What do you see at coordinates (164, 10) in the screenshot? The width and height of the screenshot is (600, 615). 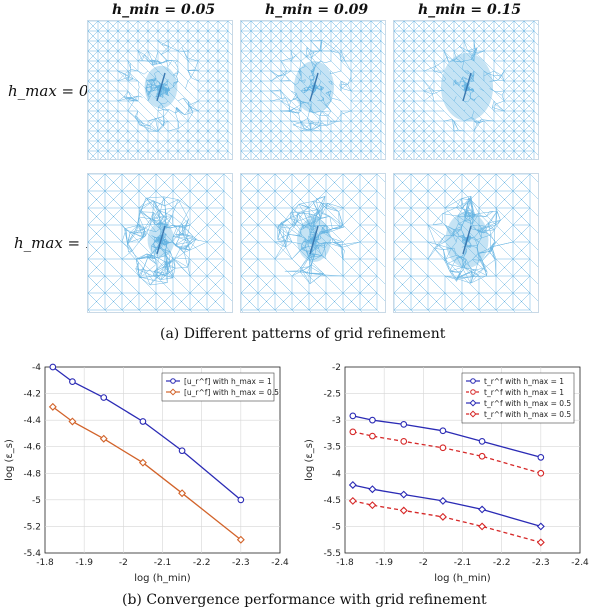 I see `column-header-hmin-0.05: h_min = 0.05` at bounding box center [164, 10].